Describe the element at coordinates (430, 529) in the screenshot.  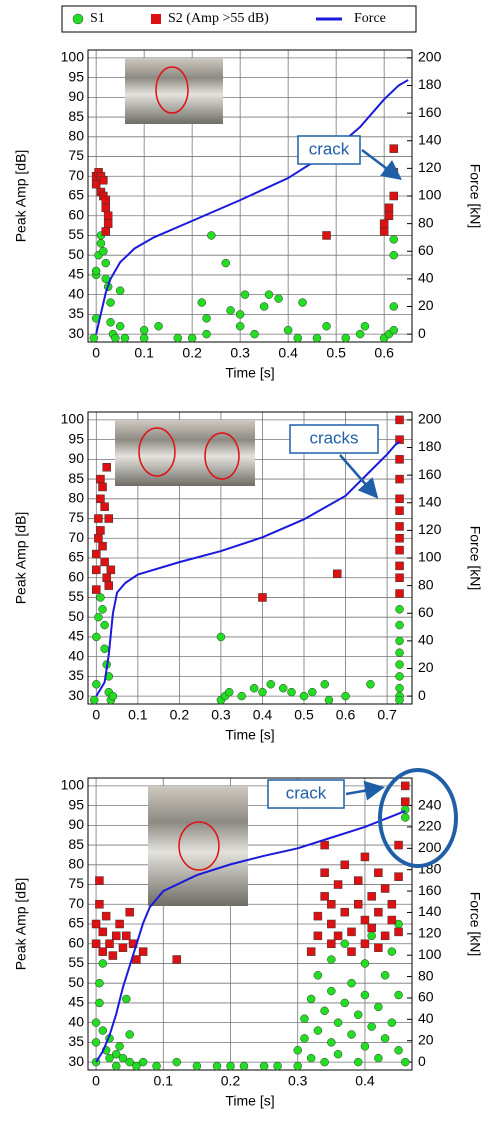
I see `y2-tick-label: 120` at that location.